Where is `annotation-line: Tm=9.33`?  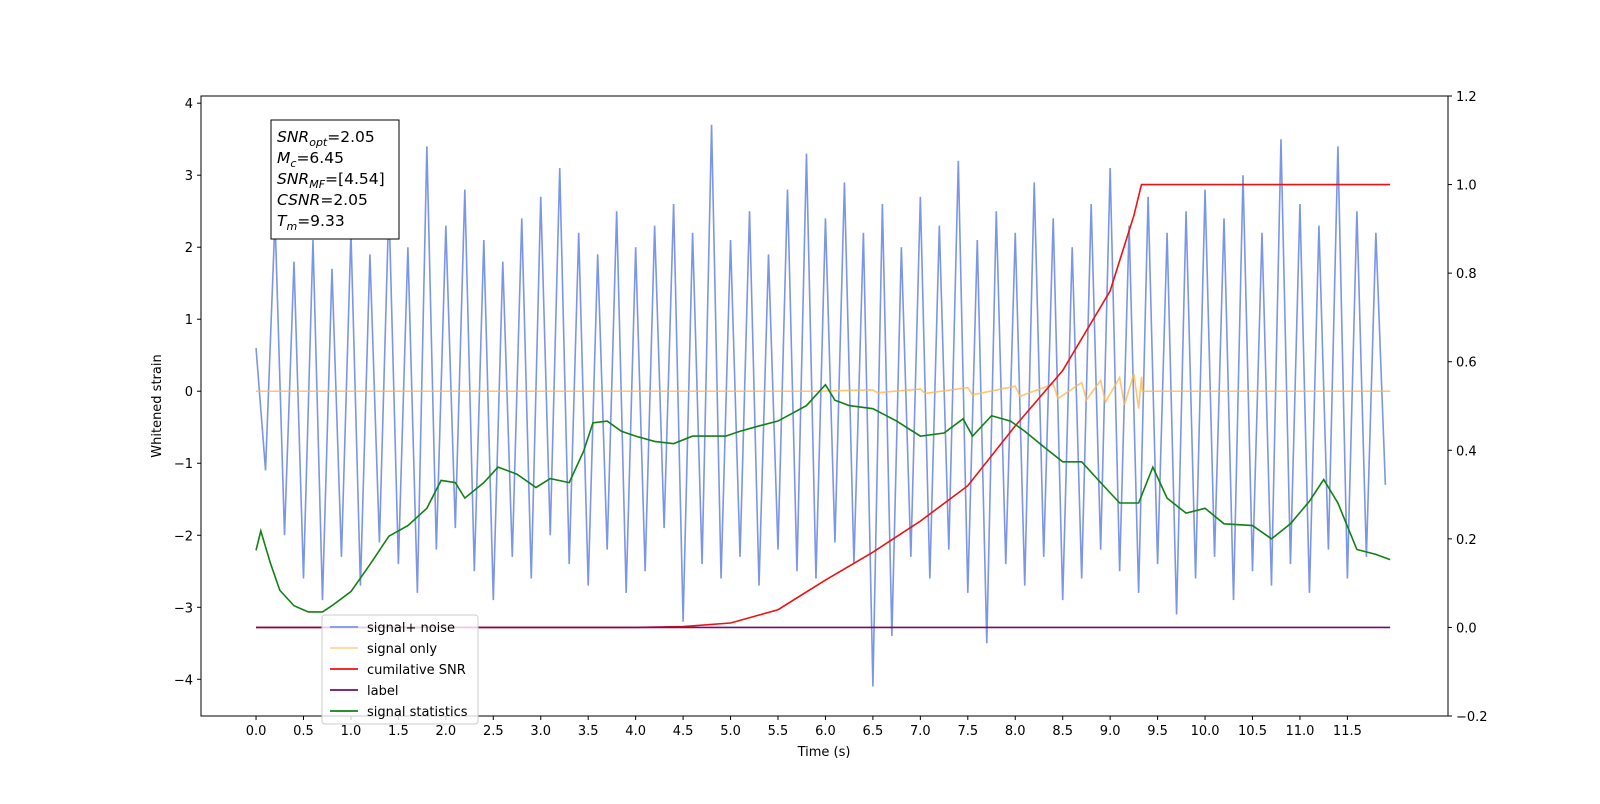
annotation-line: Tm=9.33 is located at coordinates (311, 222).